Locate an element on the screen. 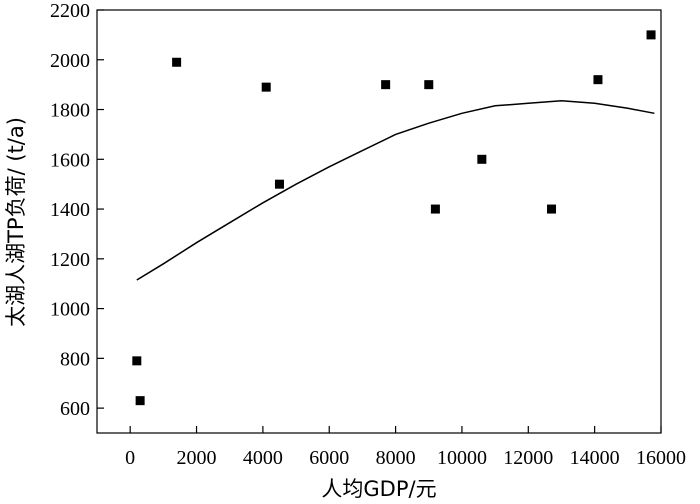 This screenshot has width=700, height=504. y-tick-label: 1000 is located at coordinates (70, 310).